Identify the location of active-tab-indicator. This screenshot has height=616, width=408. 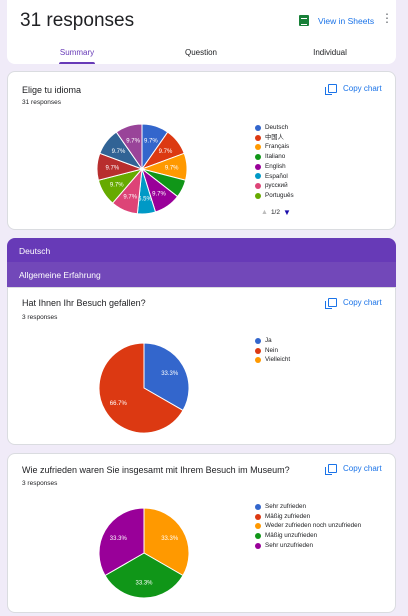
(77, 63).